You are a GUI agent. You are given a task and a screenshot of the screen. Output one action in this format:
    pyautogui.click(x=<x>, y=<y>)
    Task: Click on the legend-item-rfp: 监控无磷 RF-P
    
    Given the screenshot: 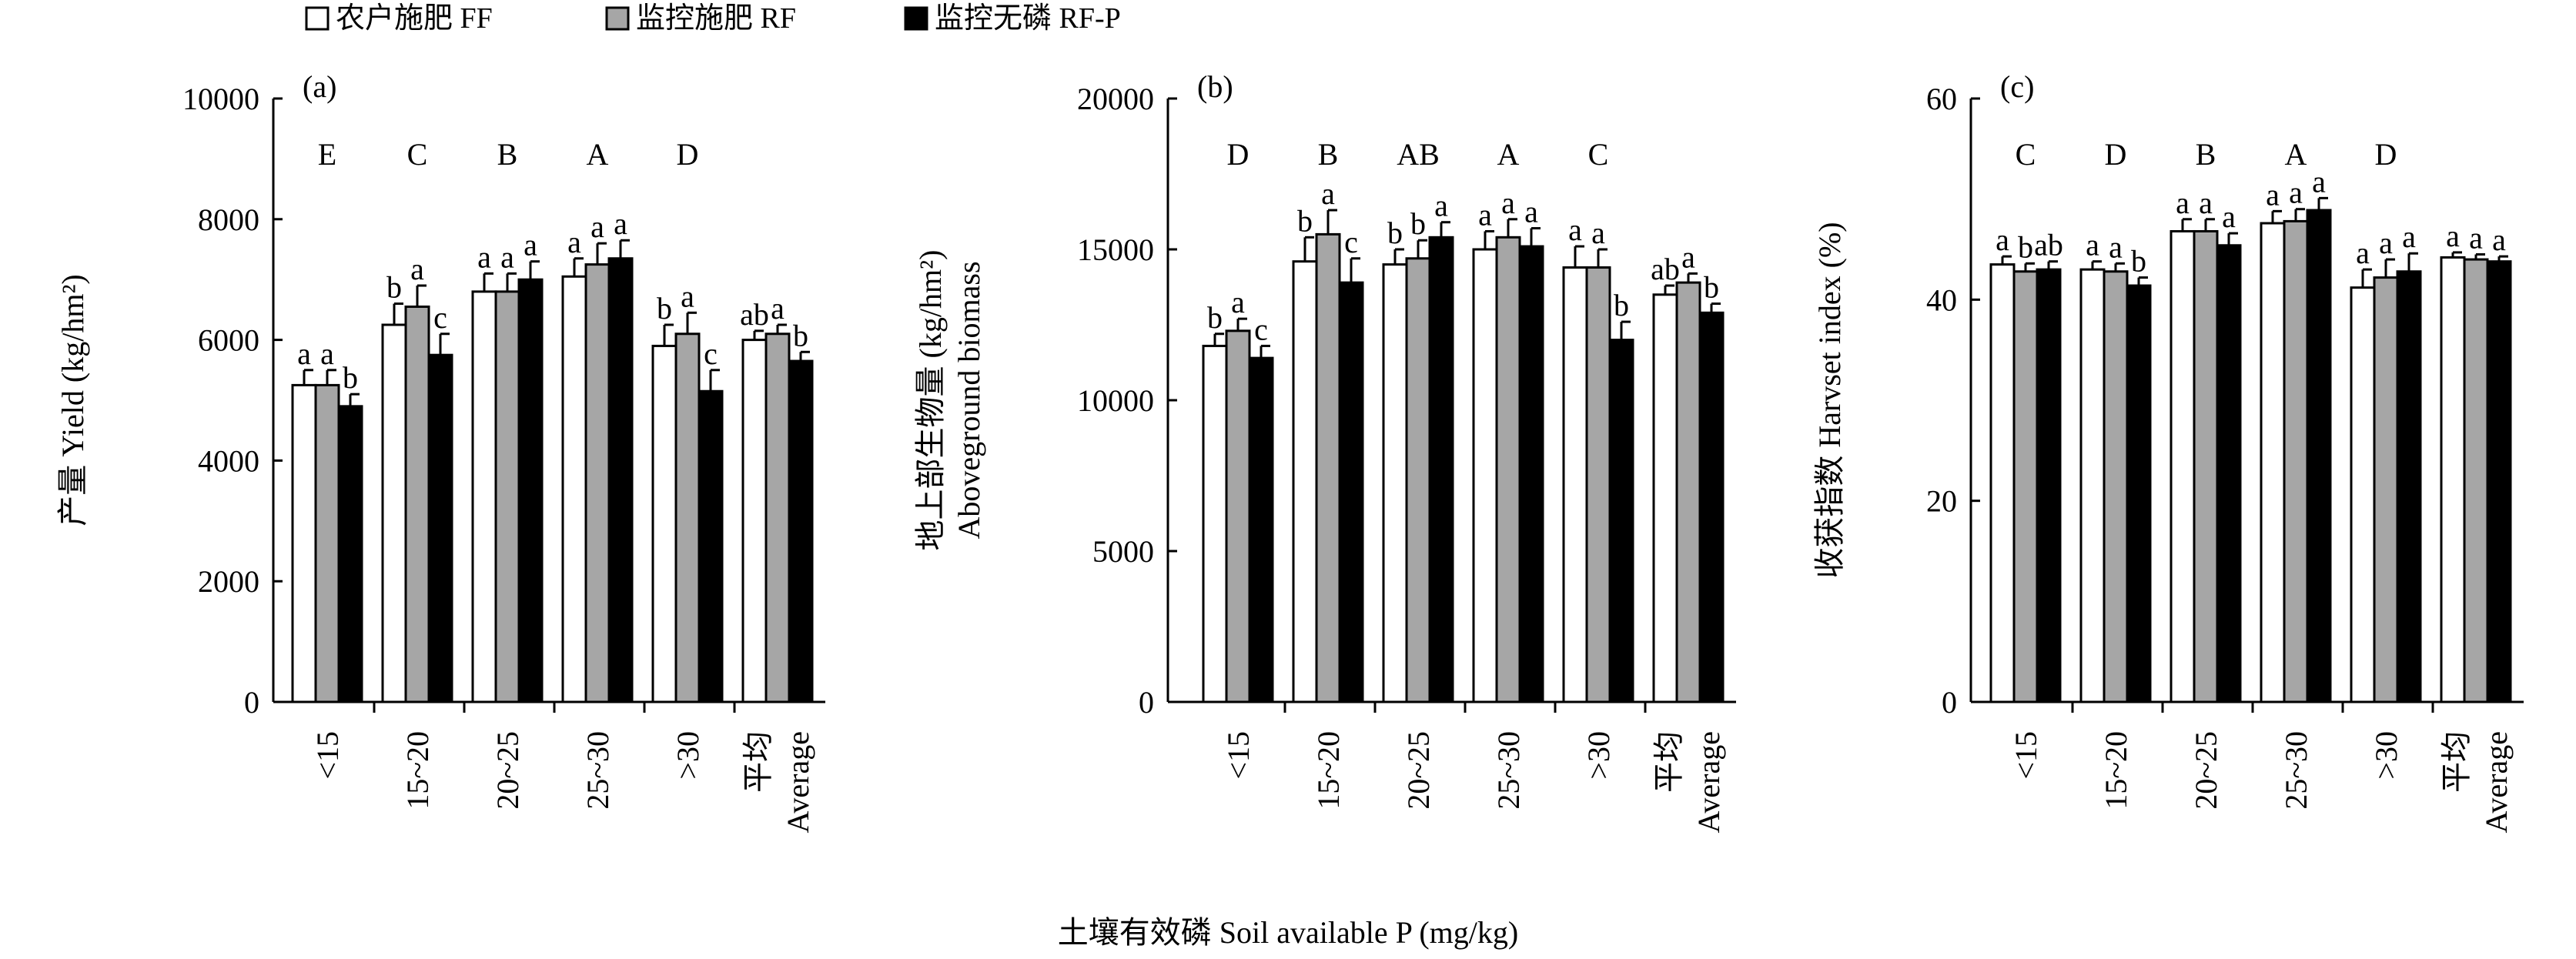 What is the action you would take?
    pyautogui.click(x=1013, y=18)
    